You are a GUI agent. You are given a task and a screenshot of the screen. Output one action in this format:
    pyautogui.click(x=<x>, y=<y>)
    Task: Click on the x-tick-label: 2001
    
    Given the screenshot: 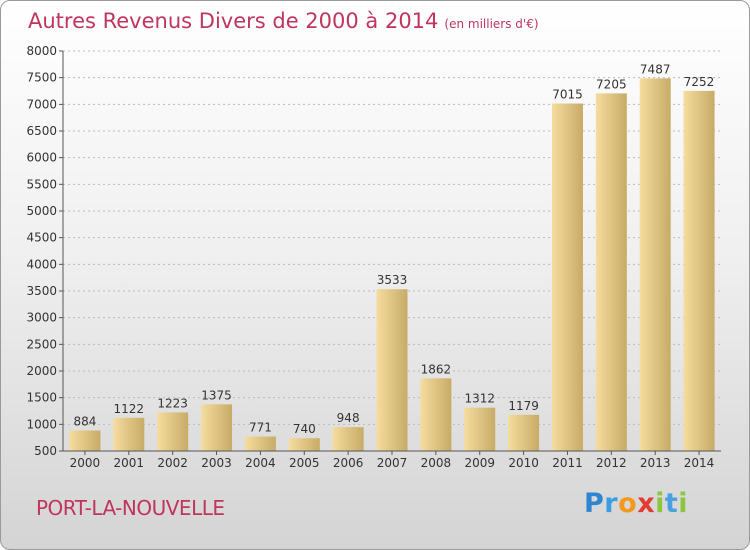 What is the action you would take?
    pyautogui.click(x=129, y=463)
    